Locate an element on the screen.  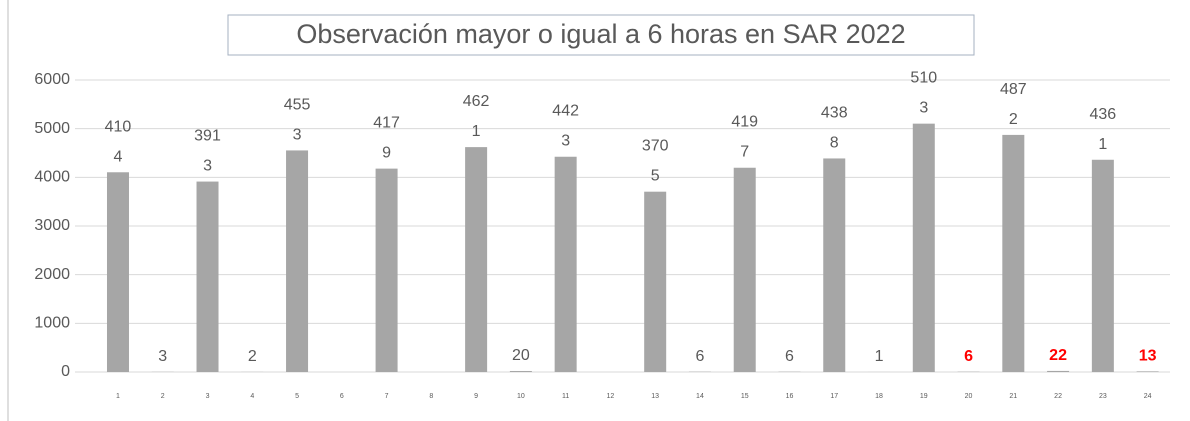
data-label: 417 9 is located at coordinates (386, 138).